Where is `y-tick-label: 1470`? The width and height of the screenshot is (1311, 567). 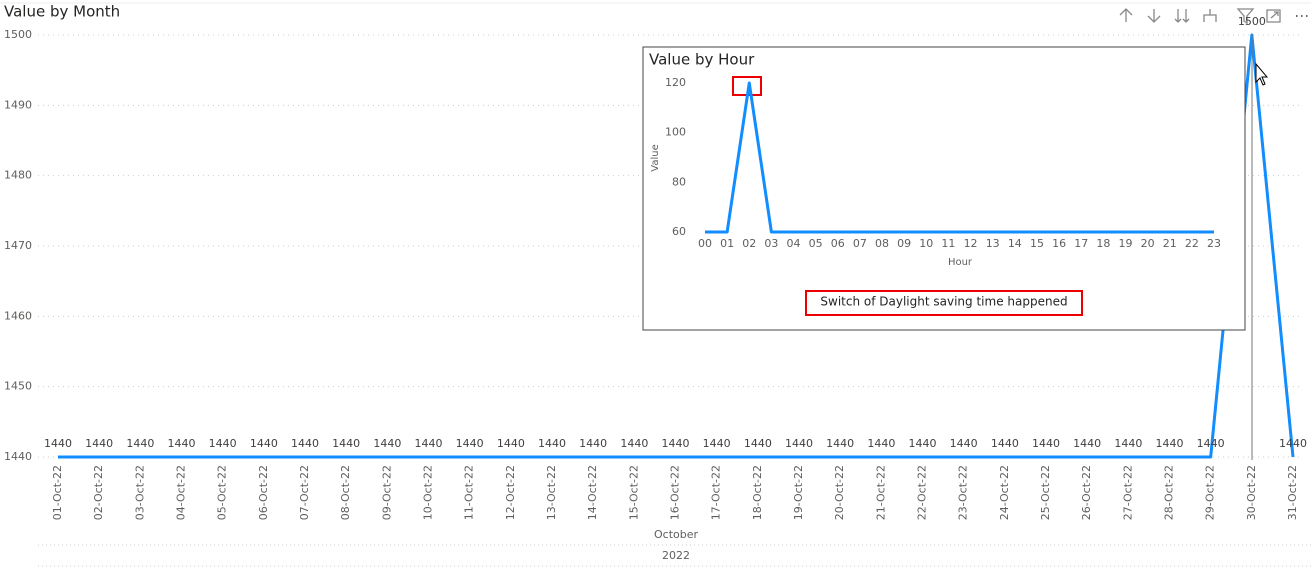 y-tick-label: 1470 is located at coordinates (18, 245).